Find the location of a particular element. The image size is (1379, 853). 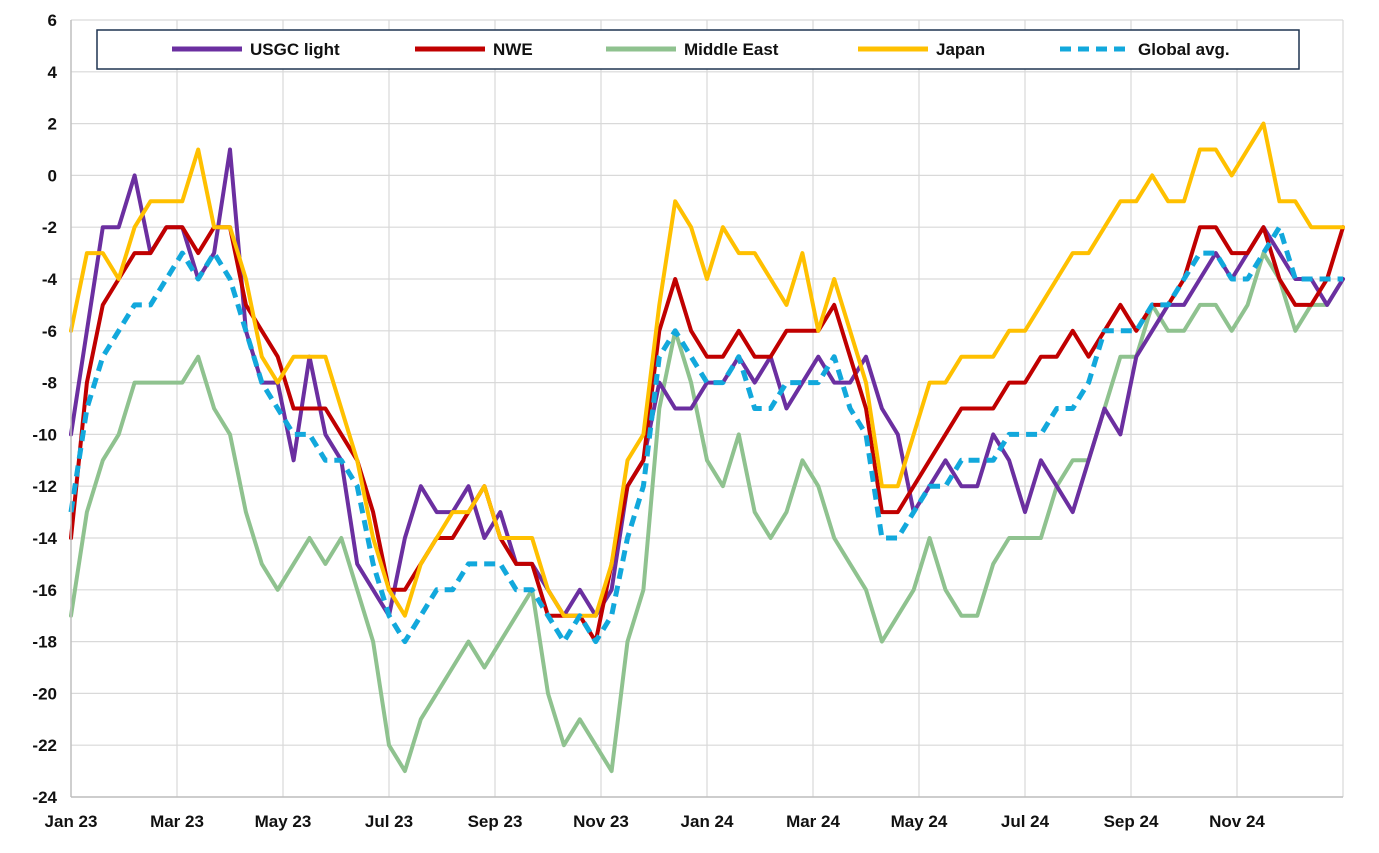

x-tick-label: Mar 24 is located at coordinates (813, 821).